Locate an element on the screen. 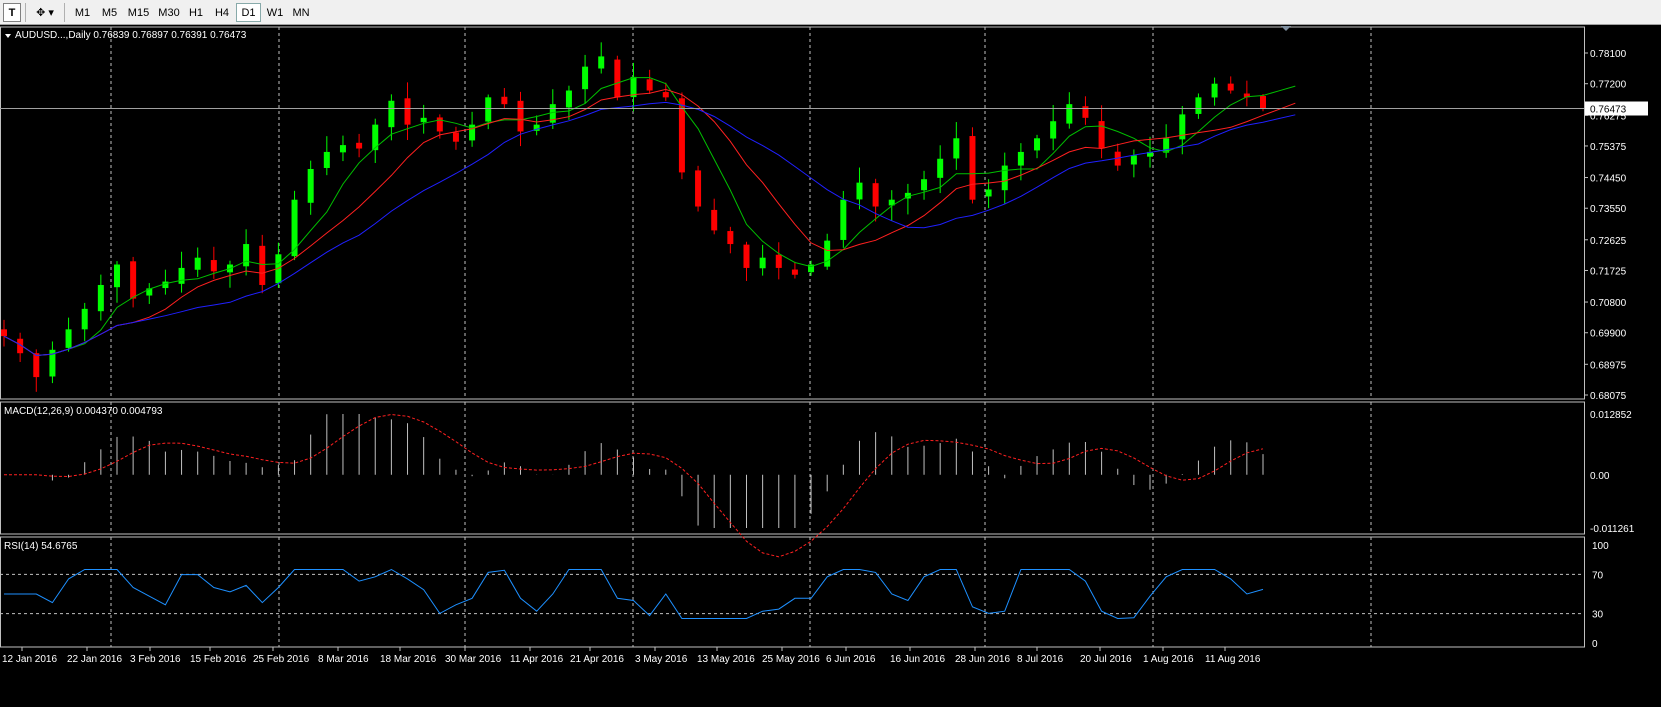 Image resolution: width=1661 pixels, height=707 pixels. period-button-m1: M1 is located at coordinates (82, 12).